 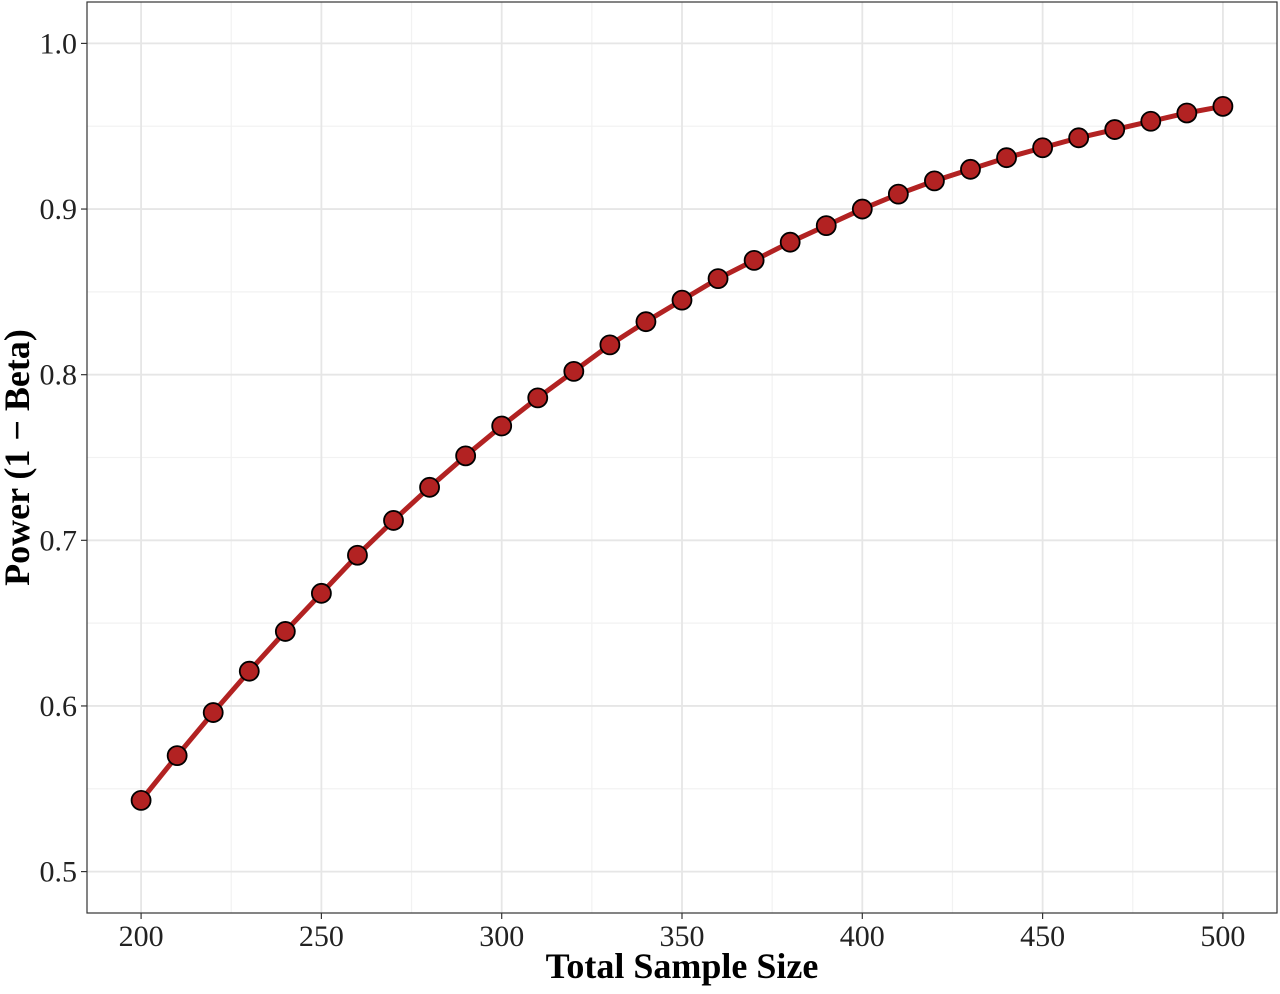 What do you see at coordinates (501, 936) in the screenshot?
I see `x-tick-label: 300` at bounding box center [501, 936].